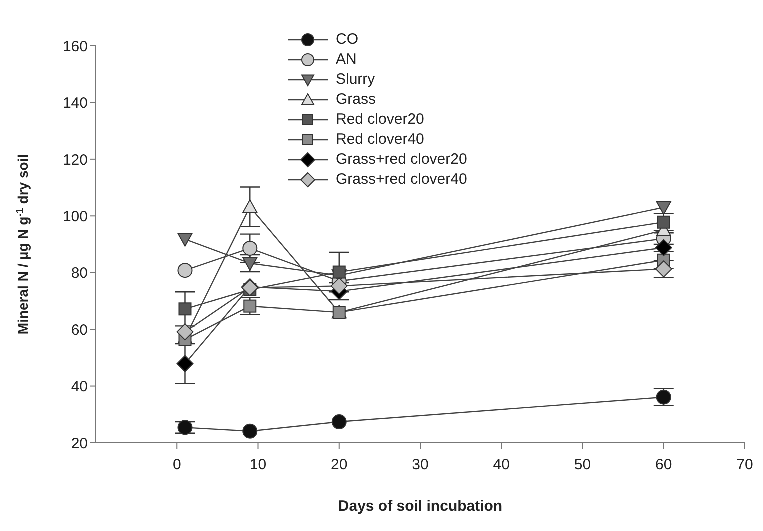 Image resolution: width=763 pixels, height=531 pixels. What do you see at coordinates (380, 120) in the screenshot?
I see `legend-label: Red clover20` at bounding box center [380, 120].